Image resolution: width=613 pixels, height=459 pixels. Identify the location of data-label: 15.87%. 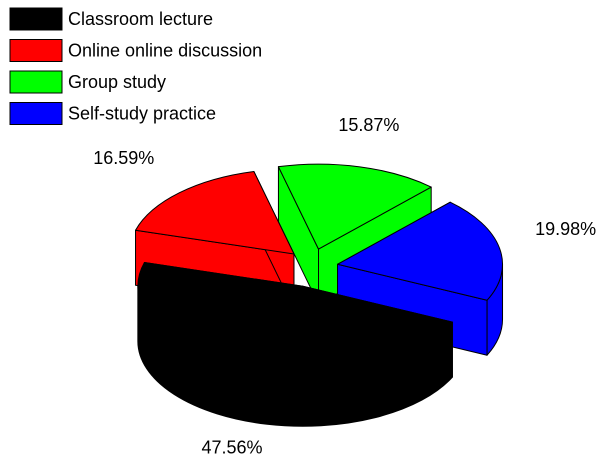
(368, 125).